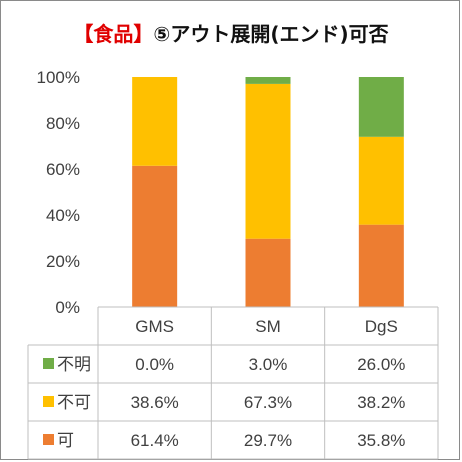 Image resolution: width=462 pixels, height=462 pixels. I want to click on table-cell-value: 3.0%, so click(268, 364).